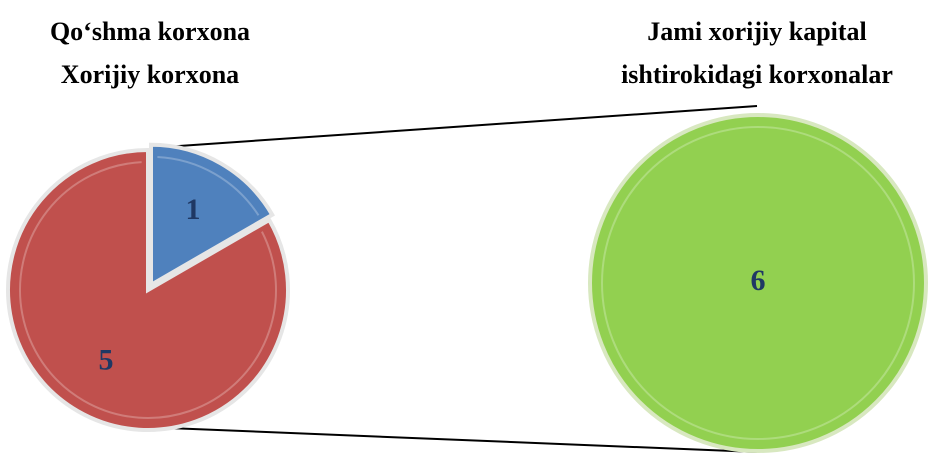 Image resolution: width=930 pixels, height=454 pixels. What do you see at coordinates (106, 360) in the screenshot?
I see `data-label: 5` at bounding box center [106, 360].